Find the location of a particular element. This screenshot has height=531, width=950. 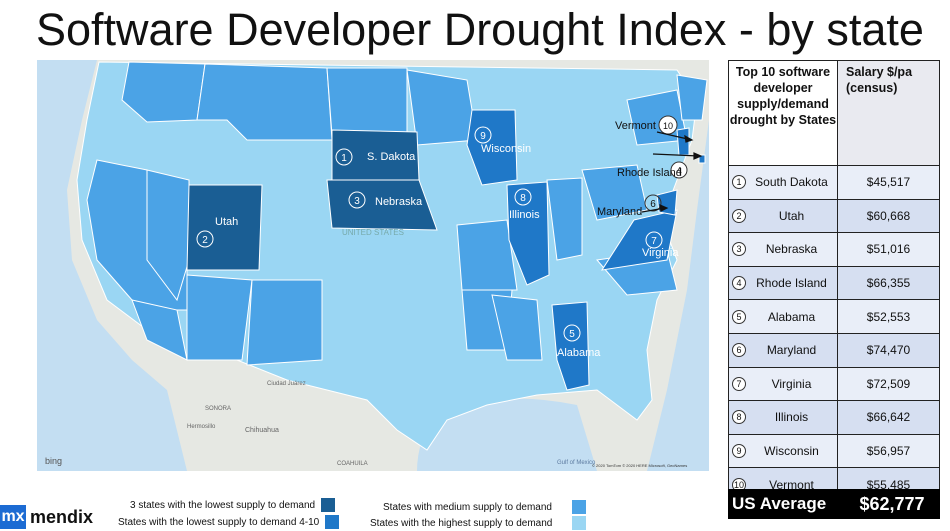

salary-cell: $66,355 is located at coordinates (888, 283).